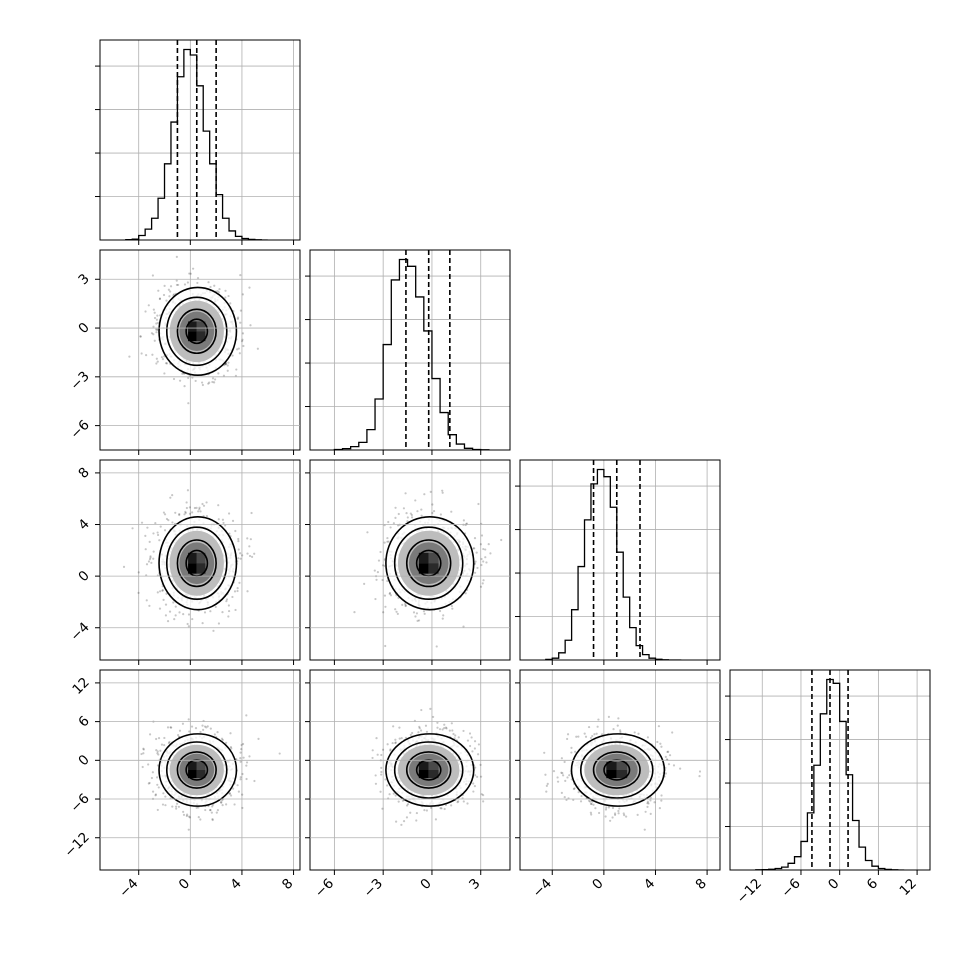 This screenshot has height=970, width=970. I want to click on x-tick-label: −6, so click(324, 888).